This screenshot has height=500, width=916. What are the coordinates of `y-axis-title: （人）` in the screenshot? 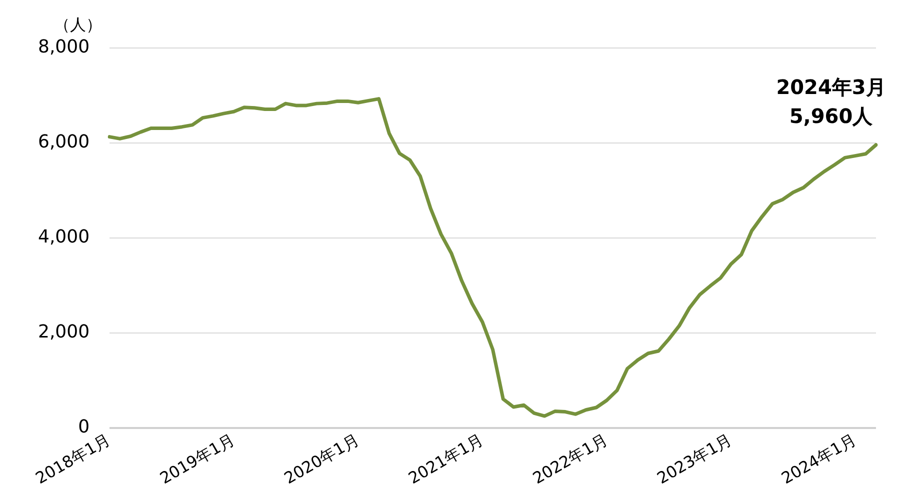 It's located at (78, 24).